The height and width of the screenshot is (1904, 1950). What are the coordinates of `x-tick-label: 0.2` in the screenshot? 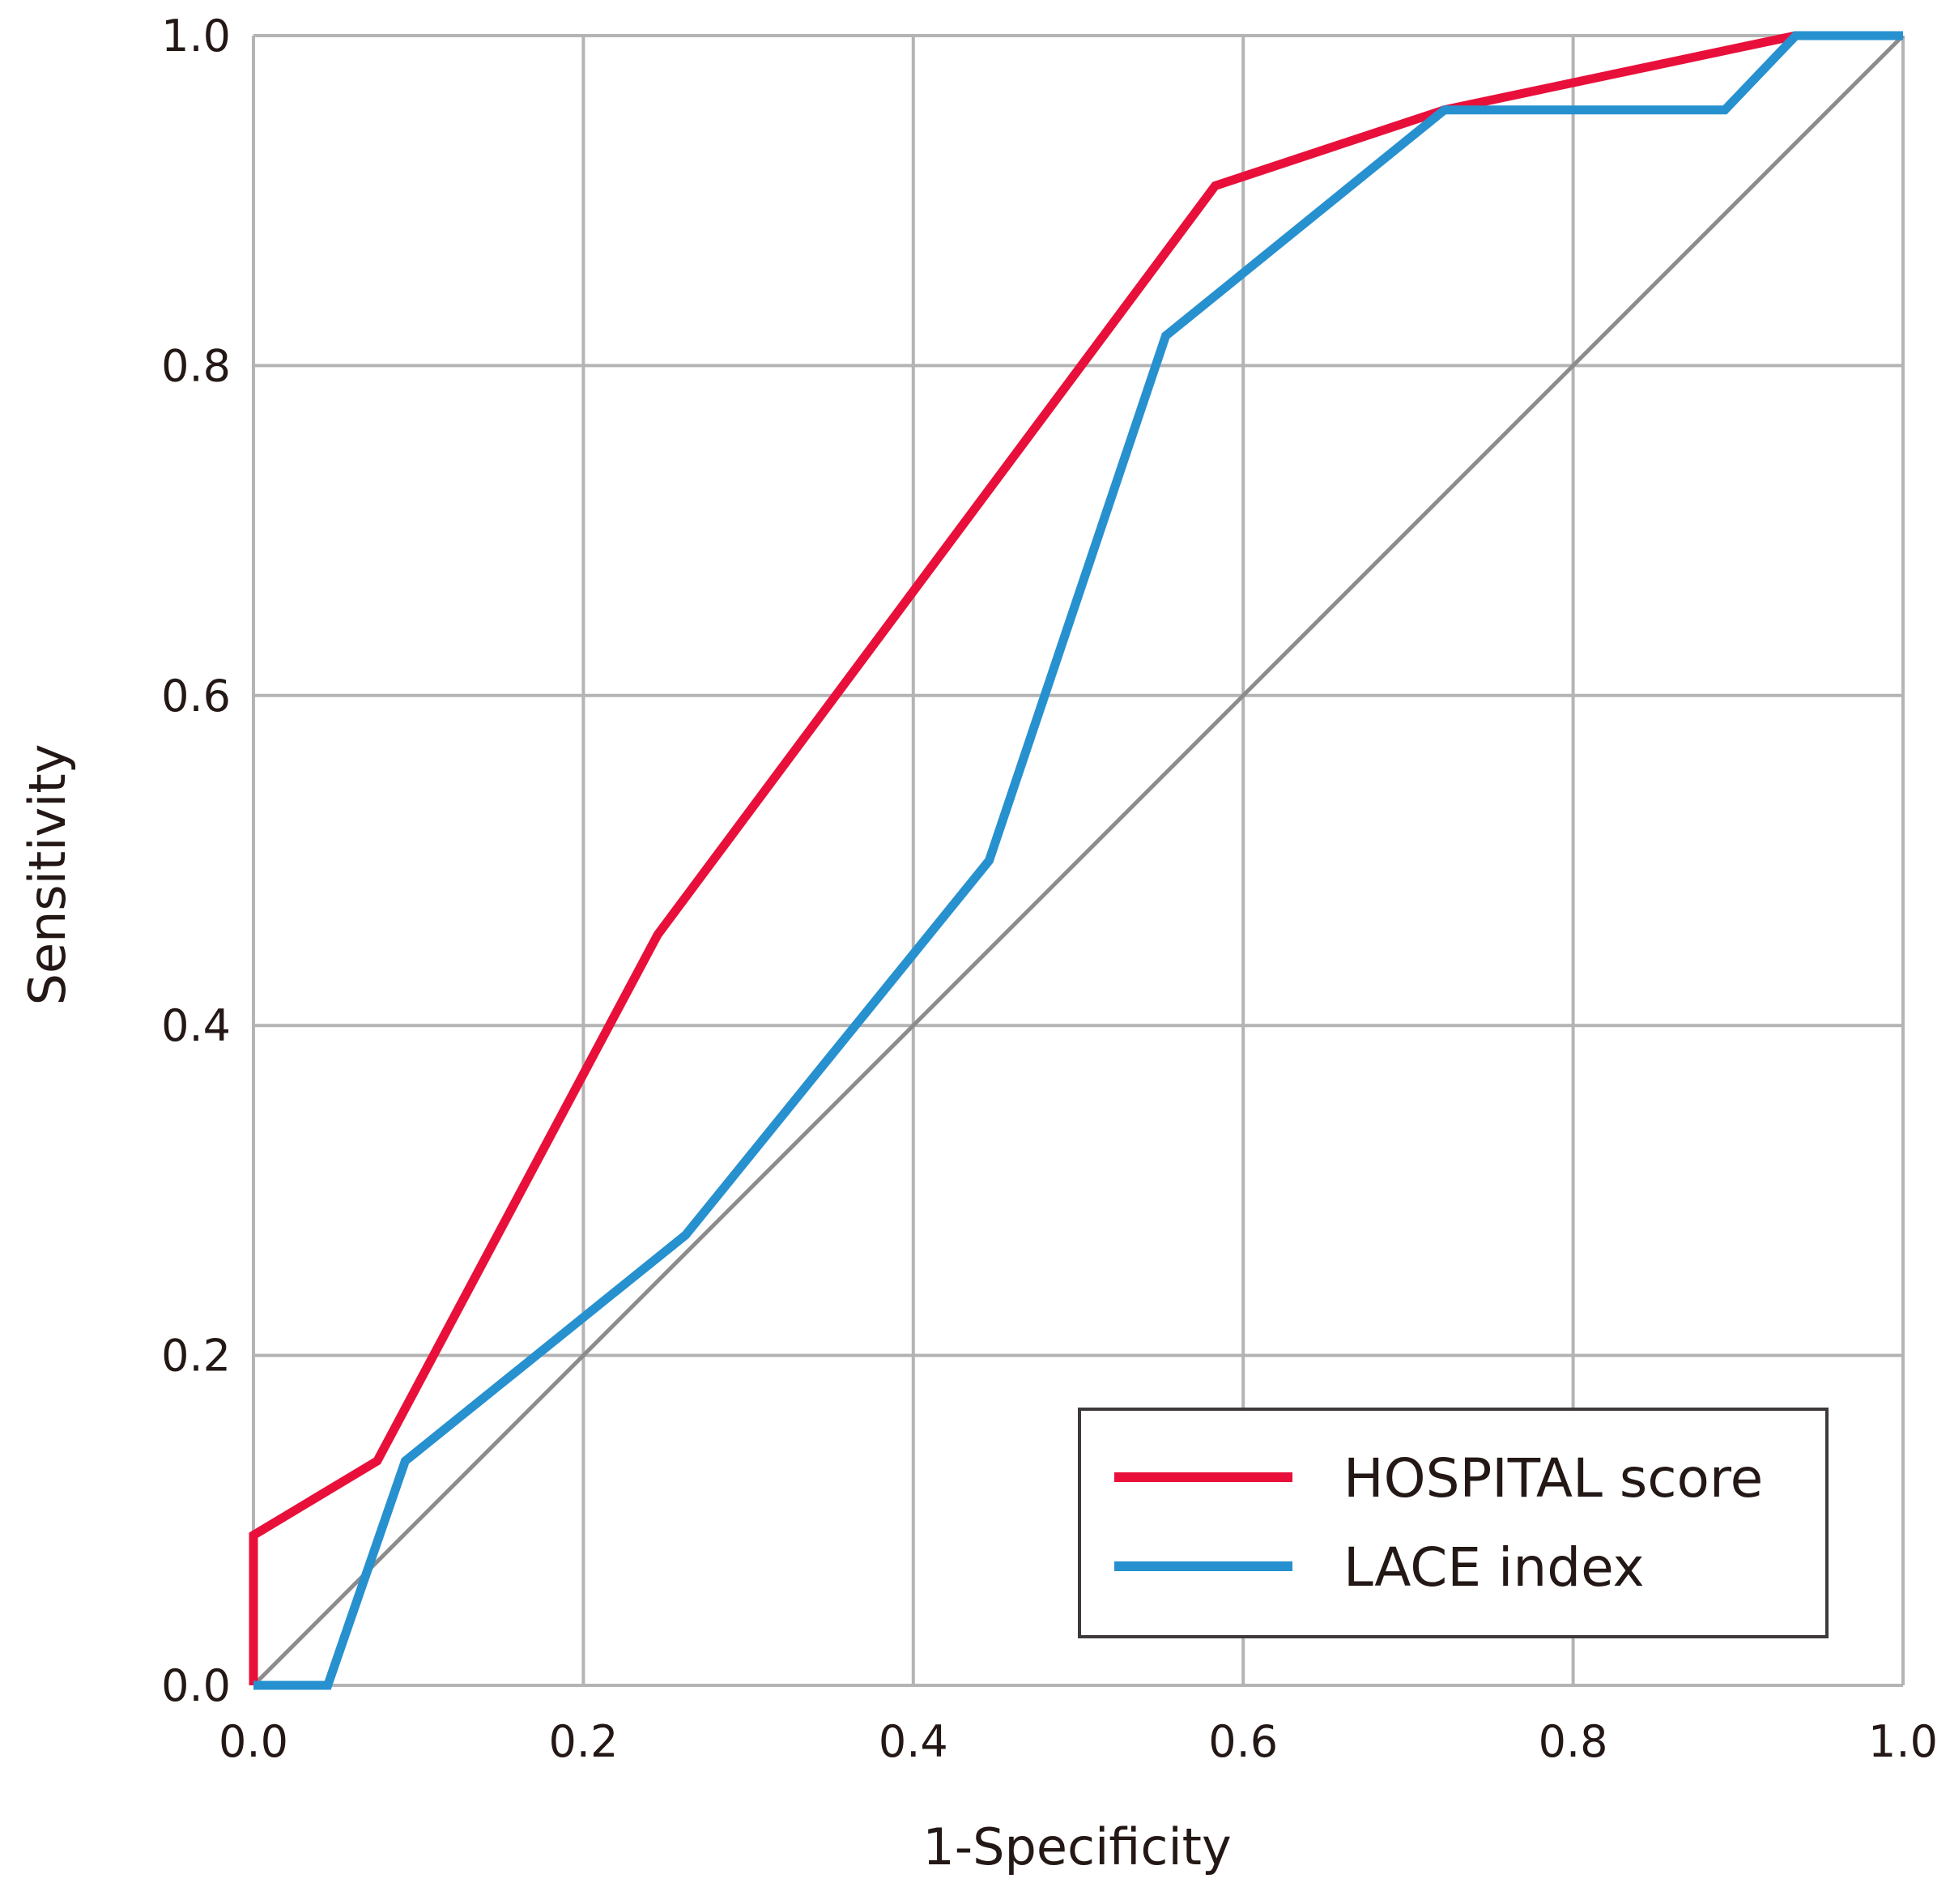 It's located at (583, 1741).